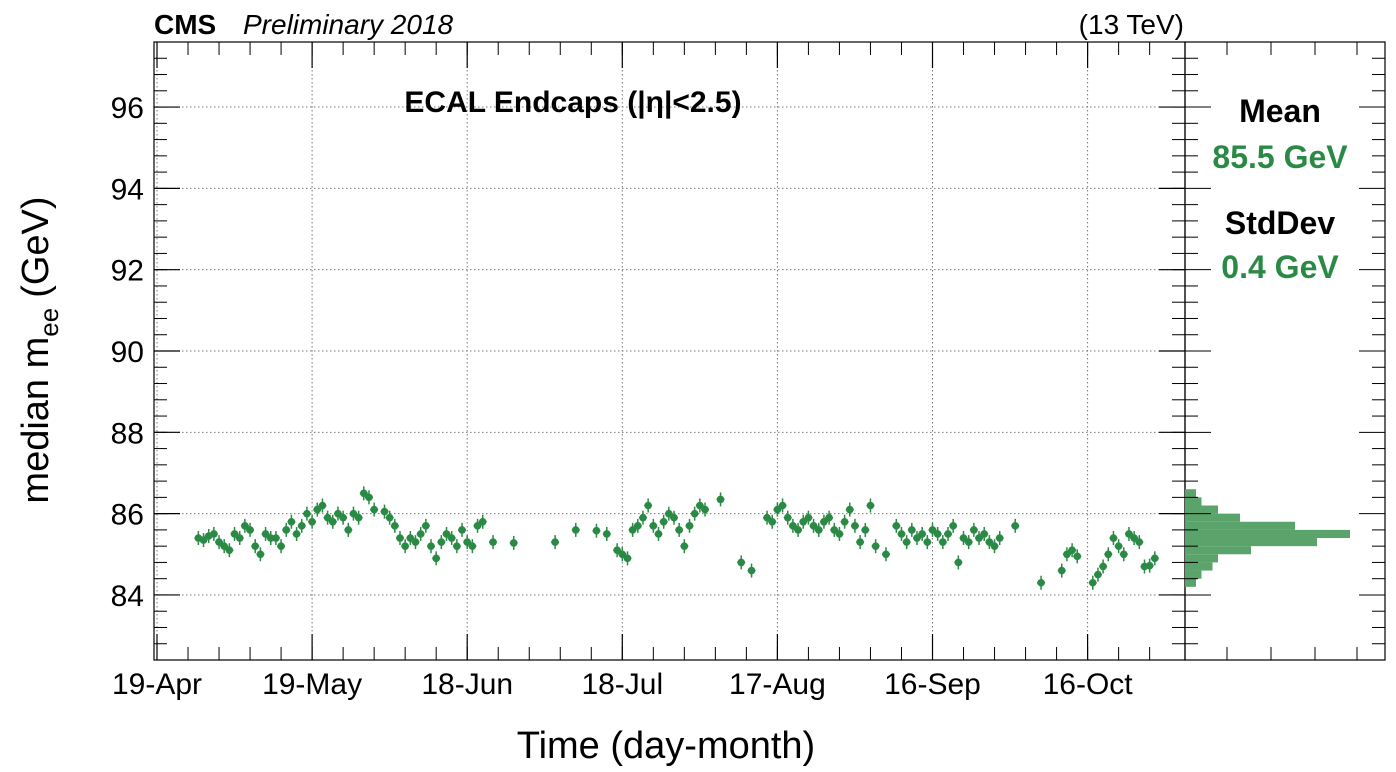 The image size is (1396, 772). I want to click on stddev-value: 0.4 GeV, so click(1280, 267).